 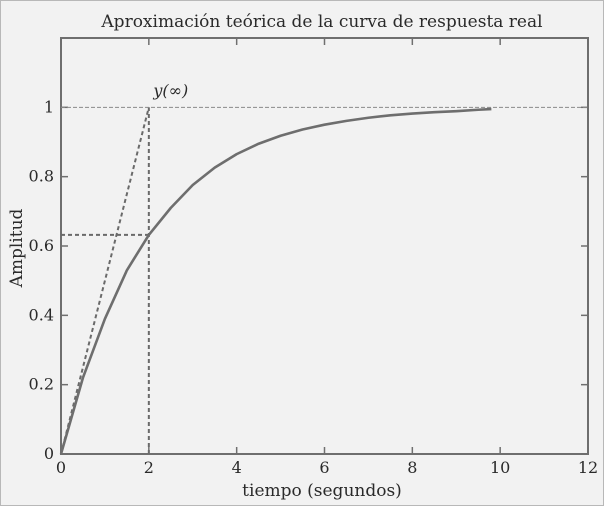 What do you see at coordinates (324, 467) in the screenshot?
I see `x-tick-label: 6` at bounding box center [324, 467].